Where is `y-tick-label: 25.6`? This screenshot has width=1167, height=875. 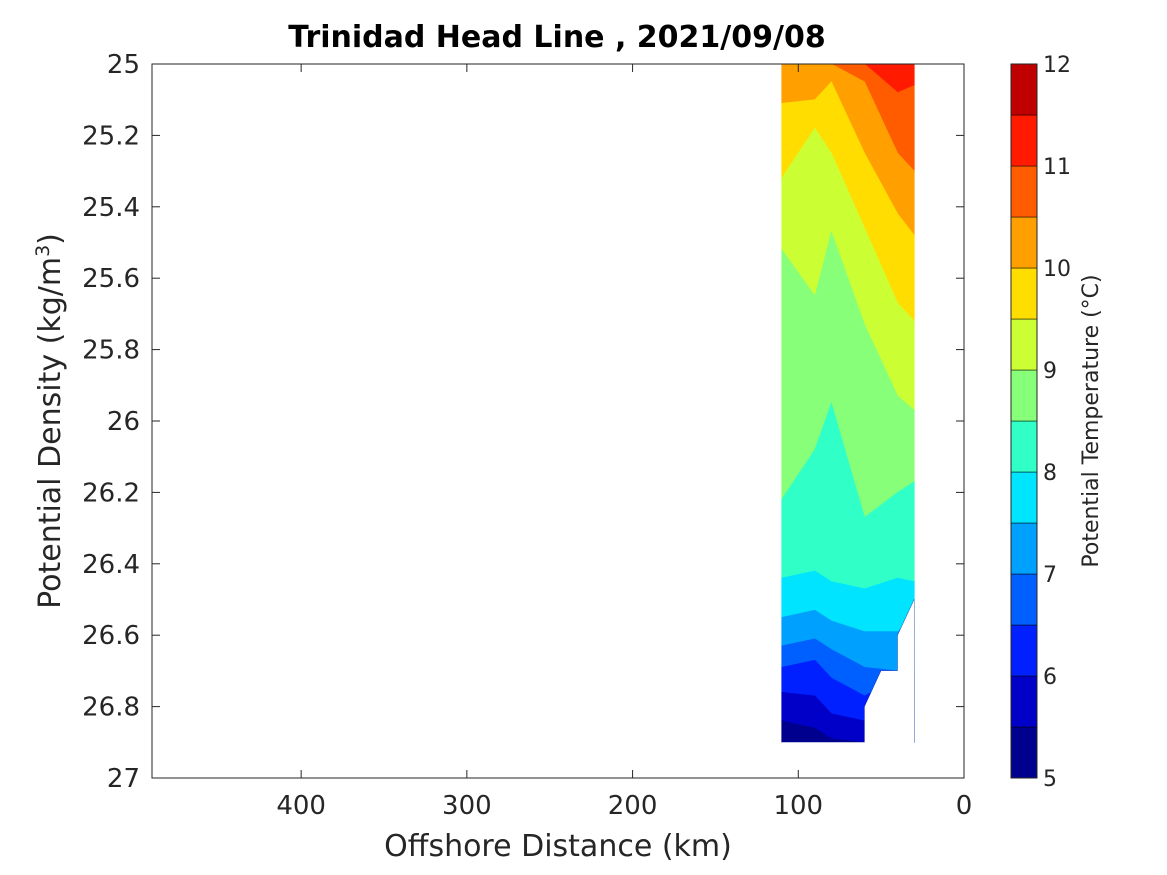
y-tick-label: 25.6 is located at coordinates (111, 279).